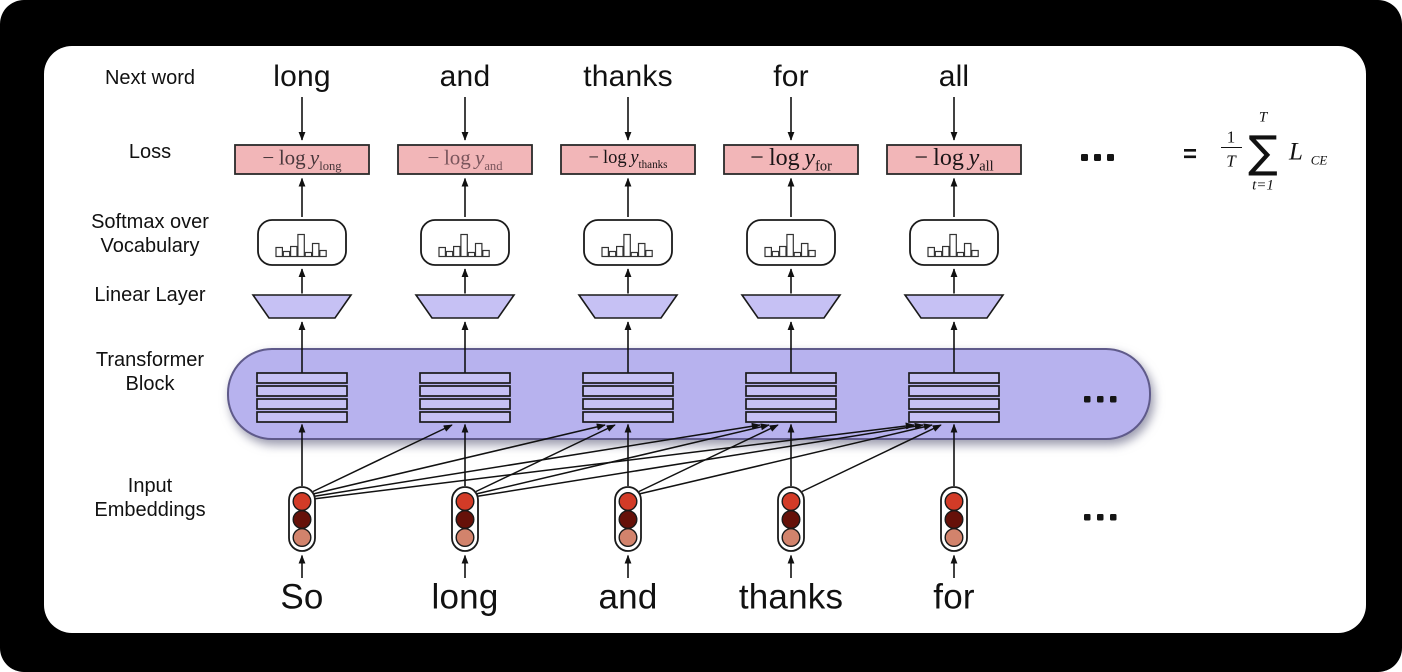  What do you see at coordinates (954, 597) in the screenshot?
I see `input-word: for` at bounding box center [954, 597].